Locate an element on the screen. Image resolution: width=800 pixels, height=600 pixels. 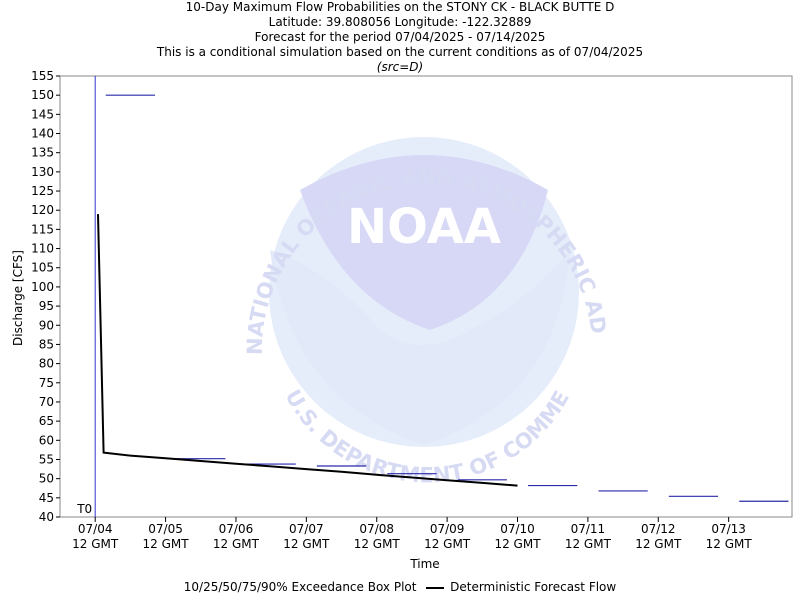
chart-source: (src=D) is located at coordinates (400, 67).